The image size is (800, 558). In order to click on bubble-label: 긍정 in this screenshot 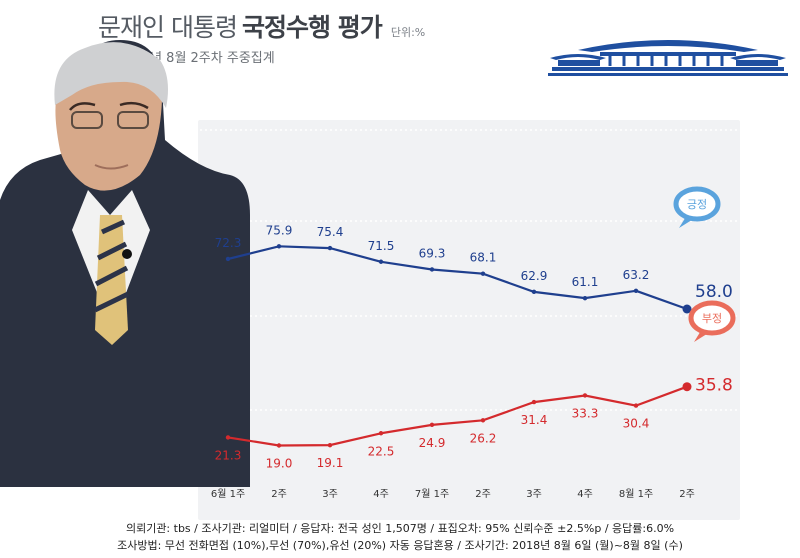, I will do `click(697, 204)`.